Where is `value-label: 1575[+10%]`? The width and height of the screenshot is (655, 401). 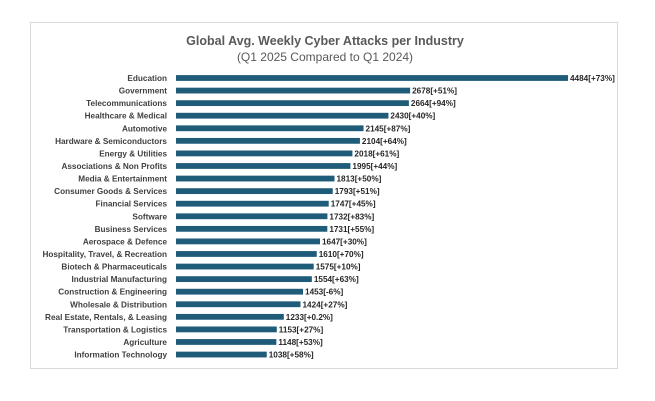
value-label: 1575[+10%] is located at coordinates (338, 267).